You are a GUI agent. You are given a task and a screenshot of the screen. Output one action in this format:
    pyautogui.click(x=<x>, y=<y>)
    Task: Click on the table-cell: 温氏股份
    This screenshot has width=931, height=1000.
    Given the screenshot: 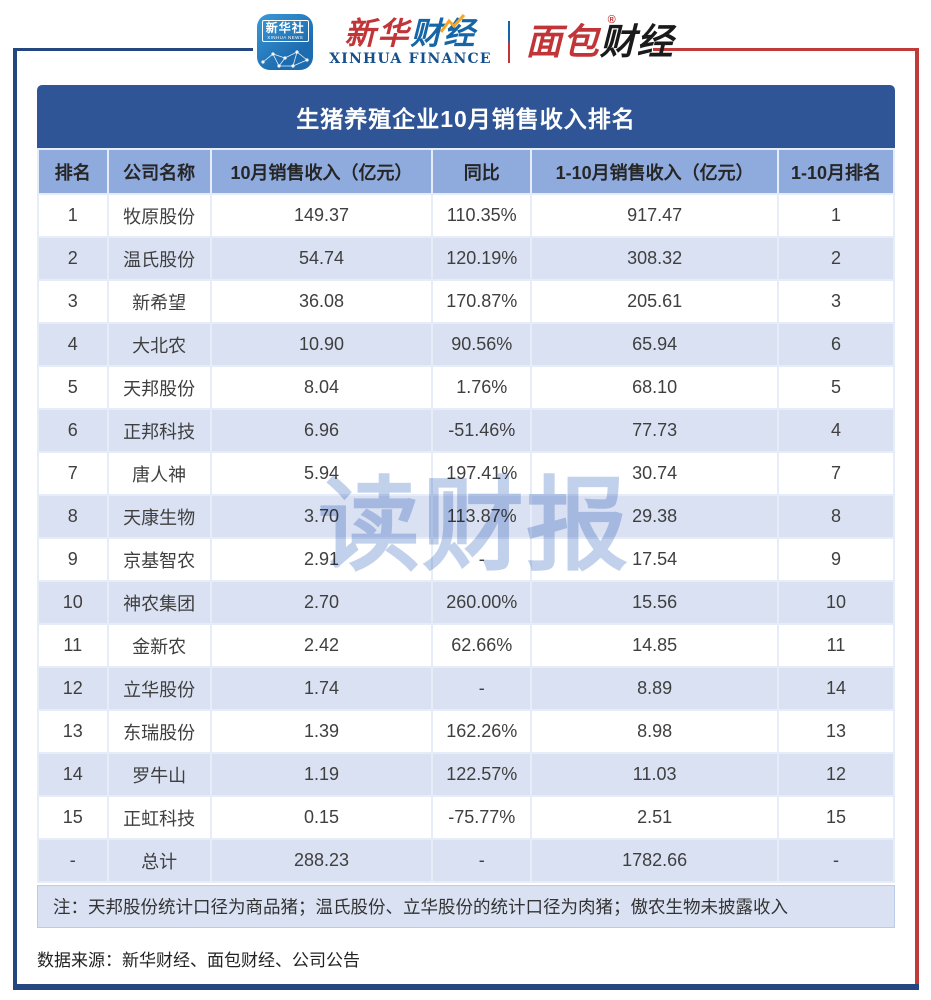 What is the action you would take?
    pyautogui.click(x=159, y=258)
    